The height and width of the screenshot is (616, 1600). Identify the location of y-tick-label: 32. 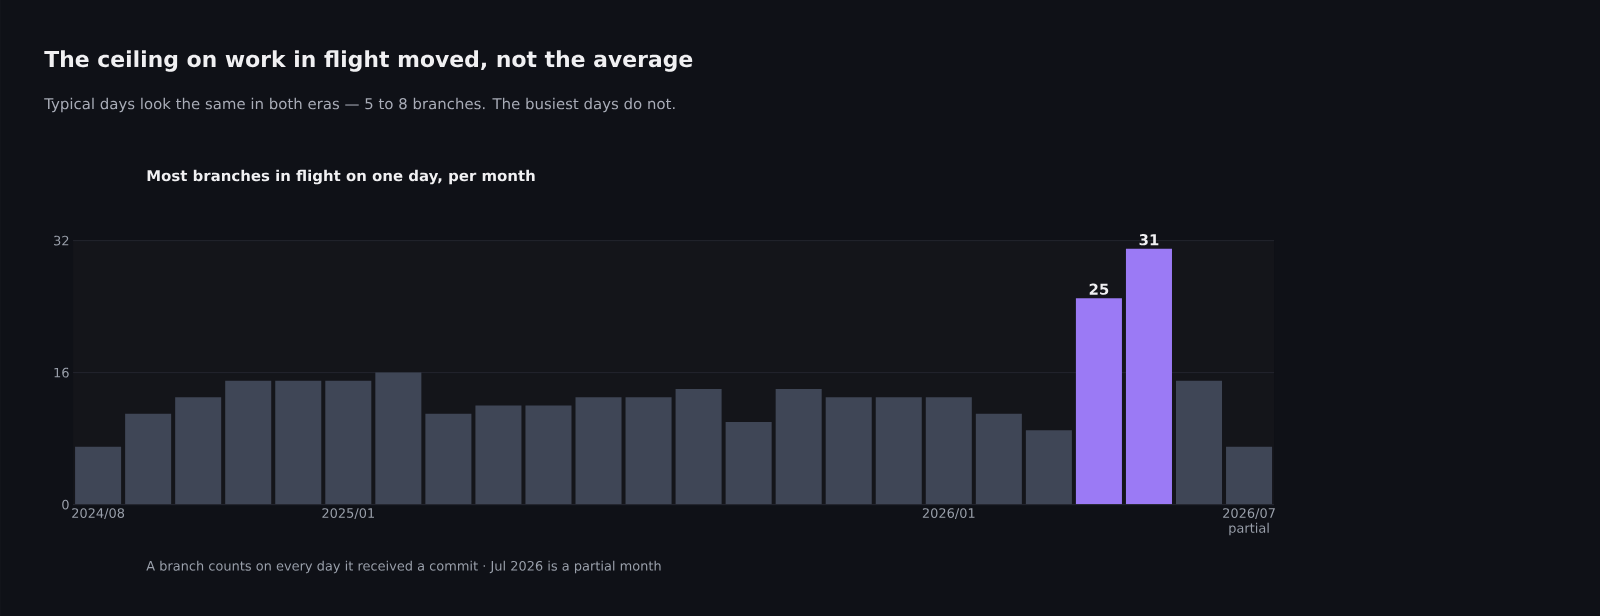
(61, 240).